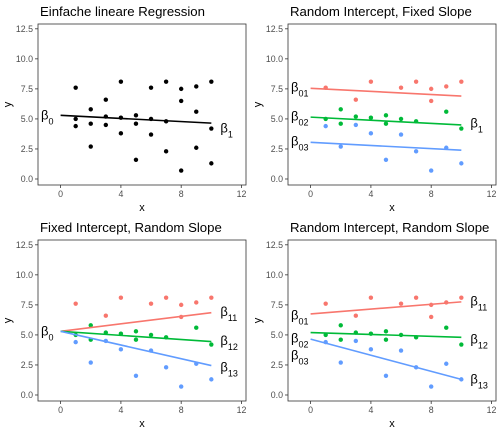  I want to click on coefficient-label: β11, so click(478, 302).